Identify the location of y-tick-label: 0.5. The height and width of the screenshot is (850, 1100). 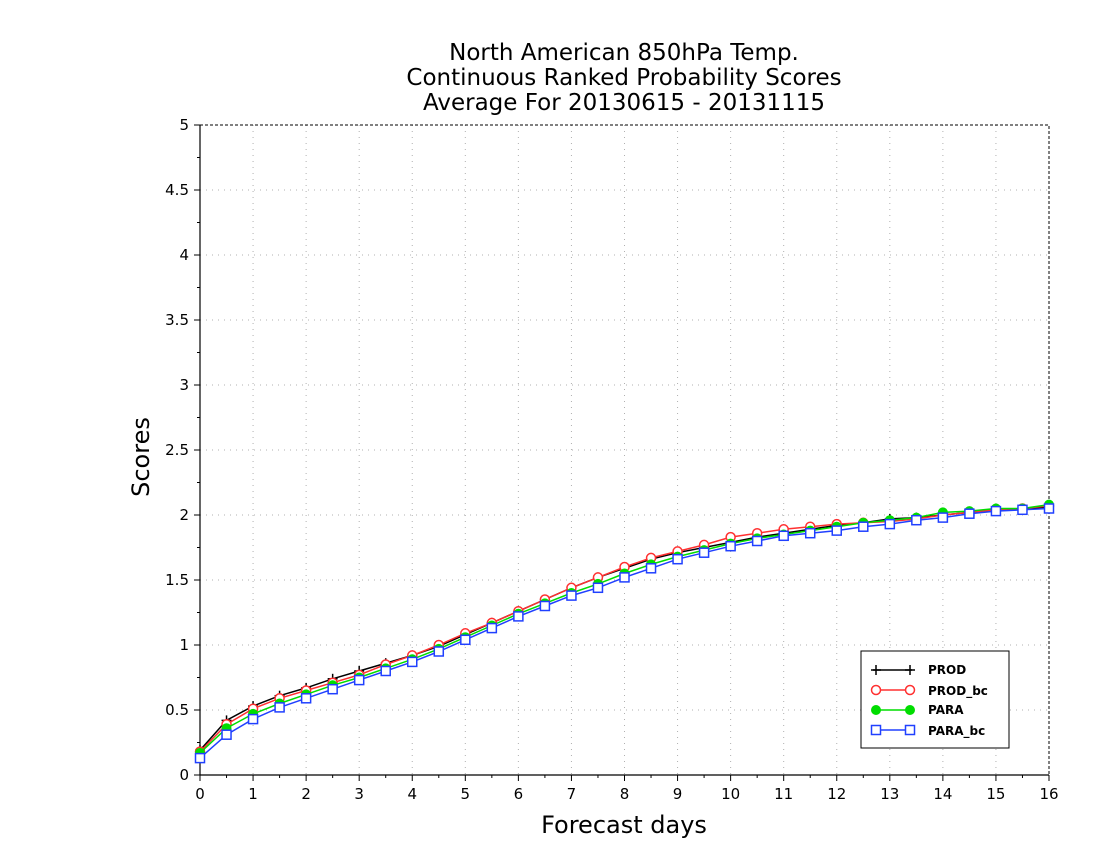
(177, 710).